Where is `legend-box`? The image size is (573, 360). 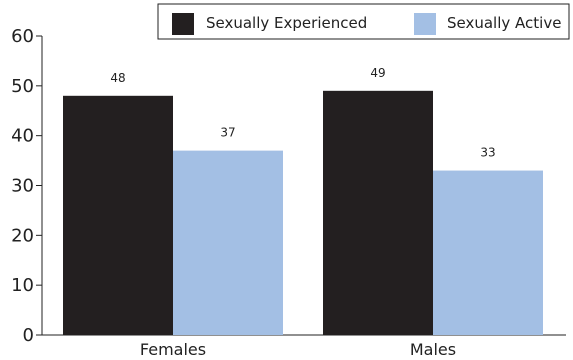
legend-box is located at coordinates (363, 21).